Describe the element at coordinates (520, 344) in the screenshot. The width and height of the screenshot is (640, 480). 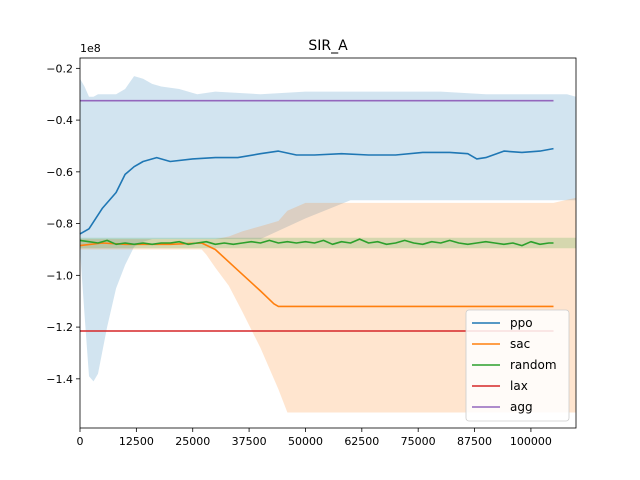
I see `legend-label-sac: sac` at that location.